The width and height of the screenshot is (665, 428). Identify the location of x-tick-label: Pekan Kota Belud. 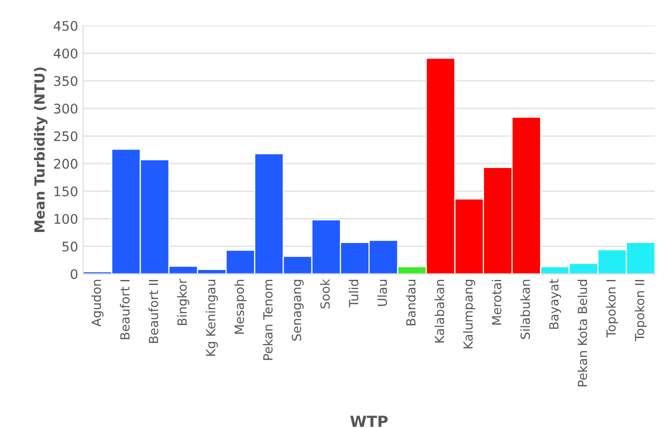
(582, 333).